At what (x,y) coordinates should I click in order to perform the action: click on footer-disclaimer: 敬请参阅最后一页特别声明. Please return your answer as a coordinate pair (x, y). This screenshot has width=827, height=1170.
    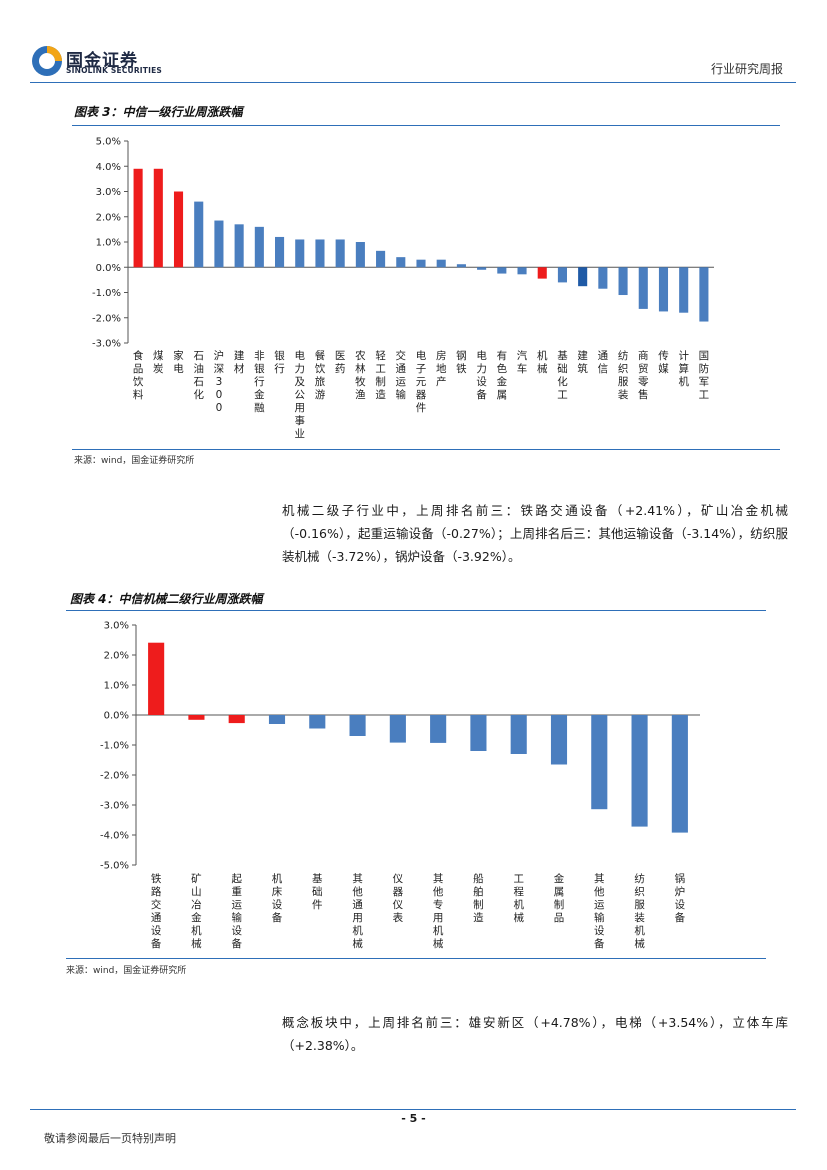
    Looking at the image, I should click on (110, 1138).